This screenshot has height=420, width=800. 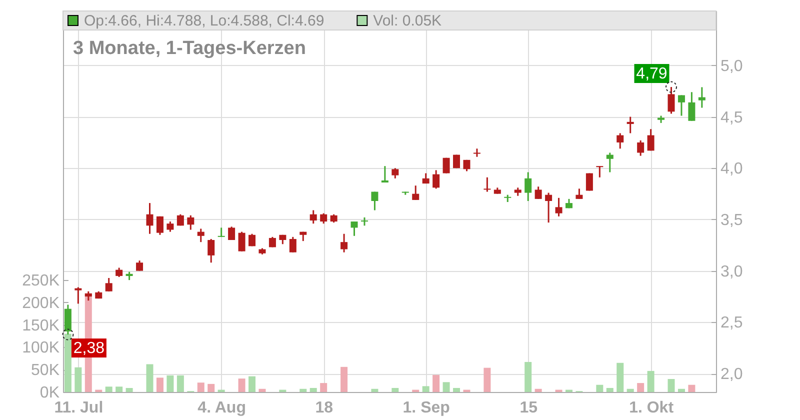 I want to click on y-tick-label: 4,0, so click(x=731, y=169).